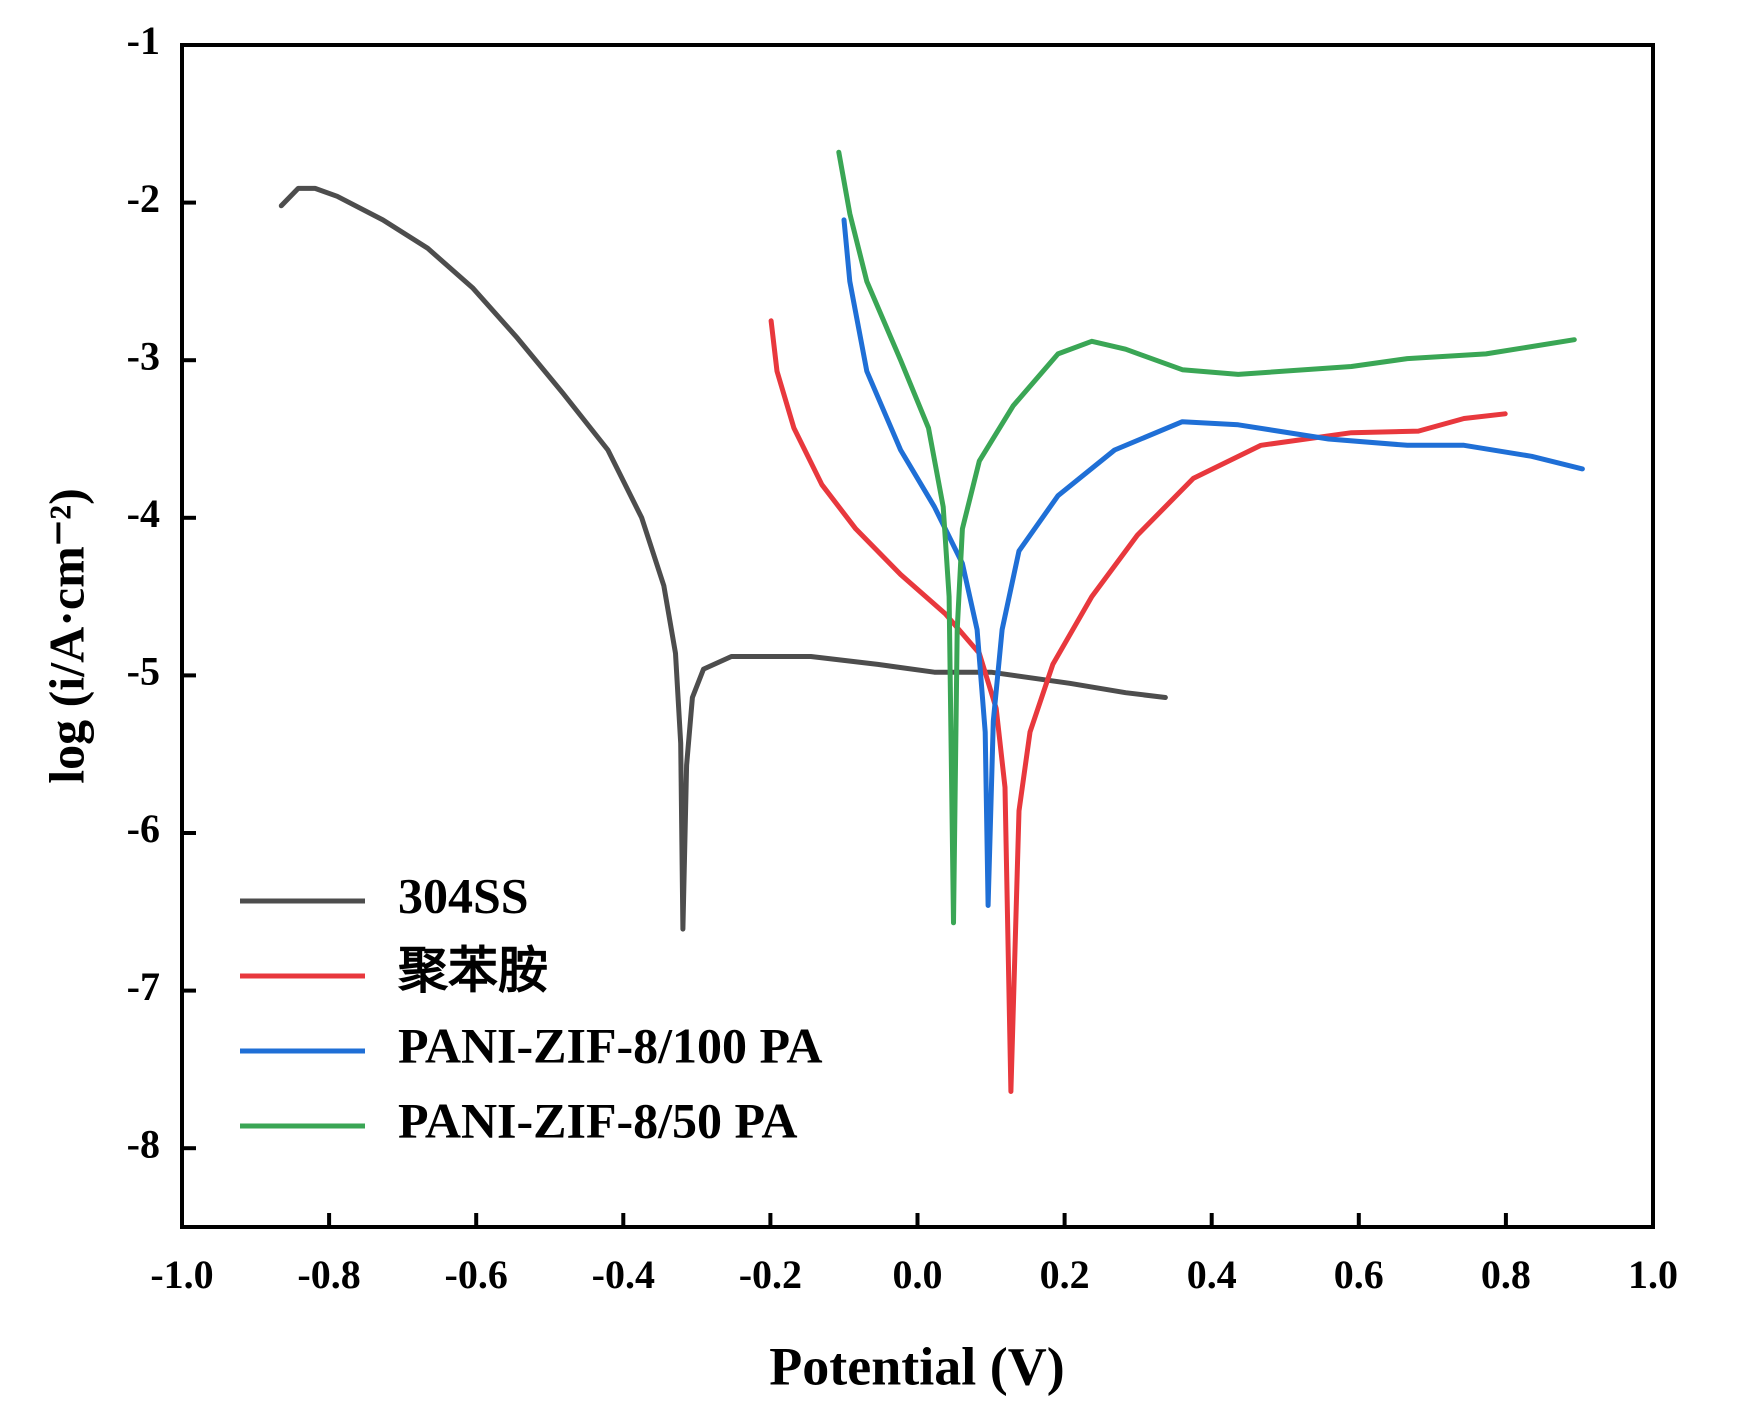  I want to click on y-tick-label: -2, so click(143, 198).